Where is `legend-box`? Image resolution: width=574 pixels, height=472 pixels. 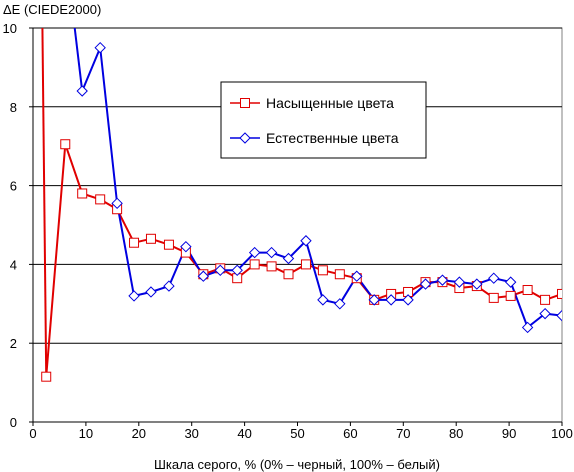
legend-box is located at coordinates (323, 120).